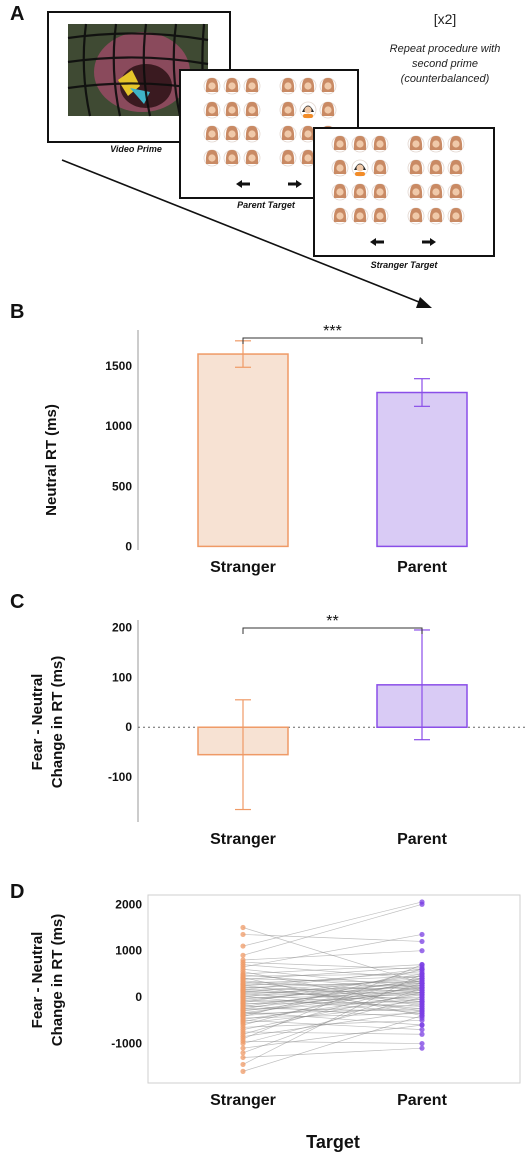 The image size is (526, 1157). I want to click on panel-c-y-tick-label: -100, so click(120, 777).